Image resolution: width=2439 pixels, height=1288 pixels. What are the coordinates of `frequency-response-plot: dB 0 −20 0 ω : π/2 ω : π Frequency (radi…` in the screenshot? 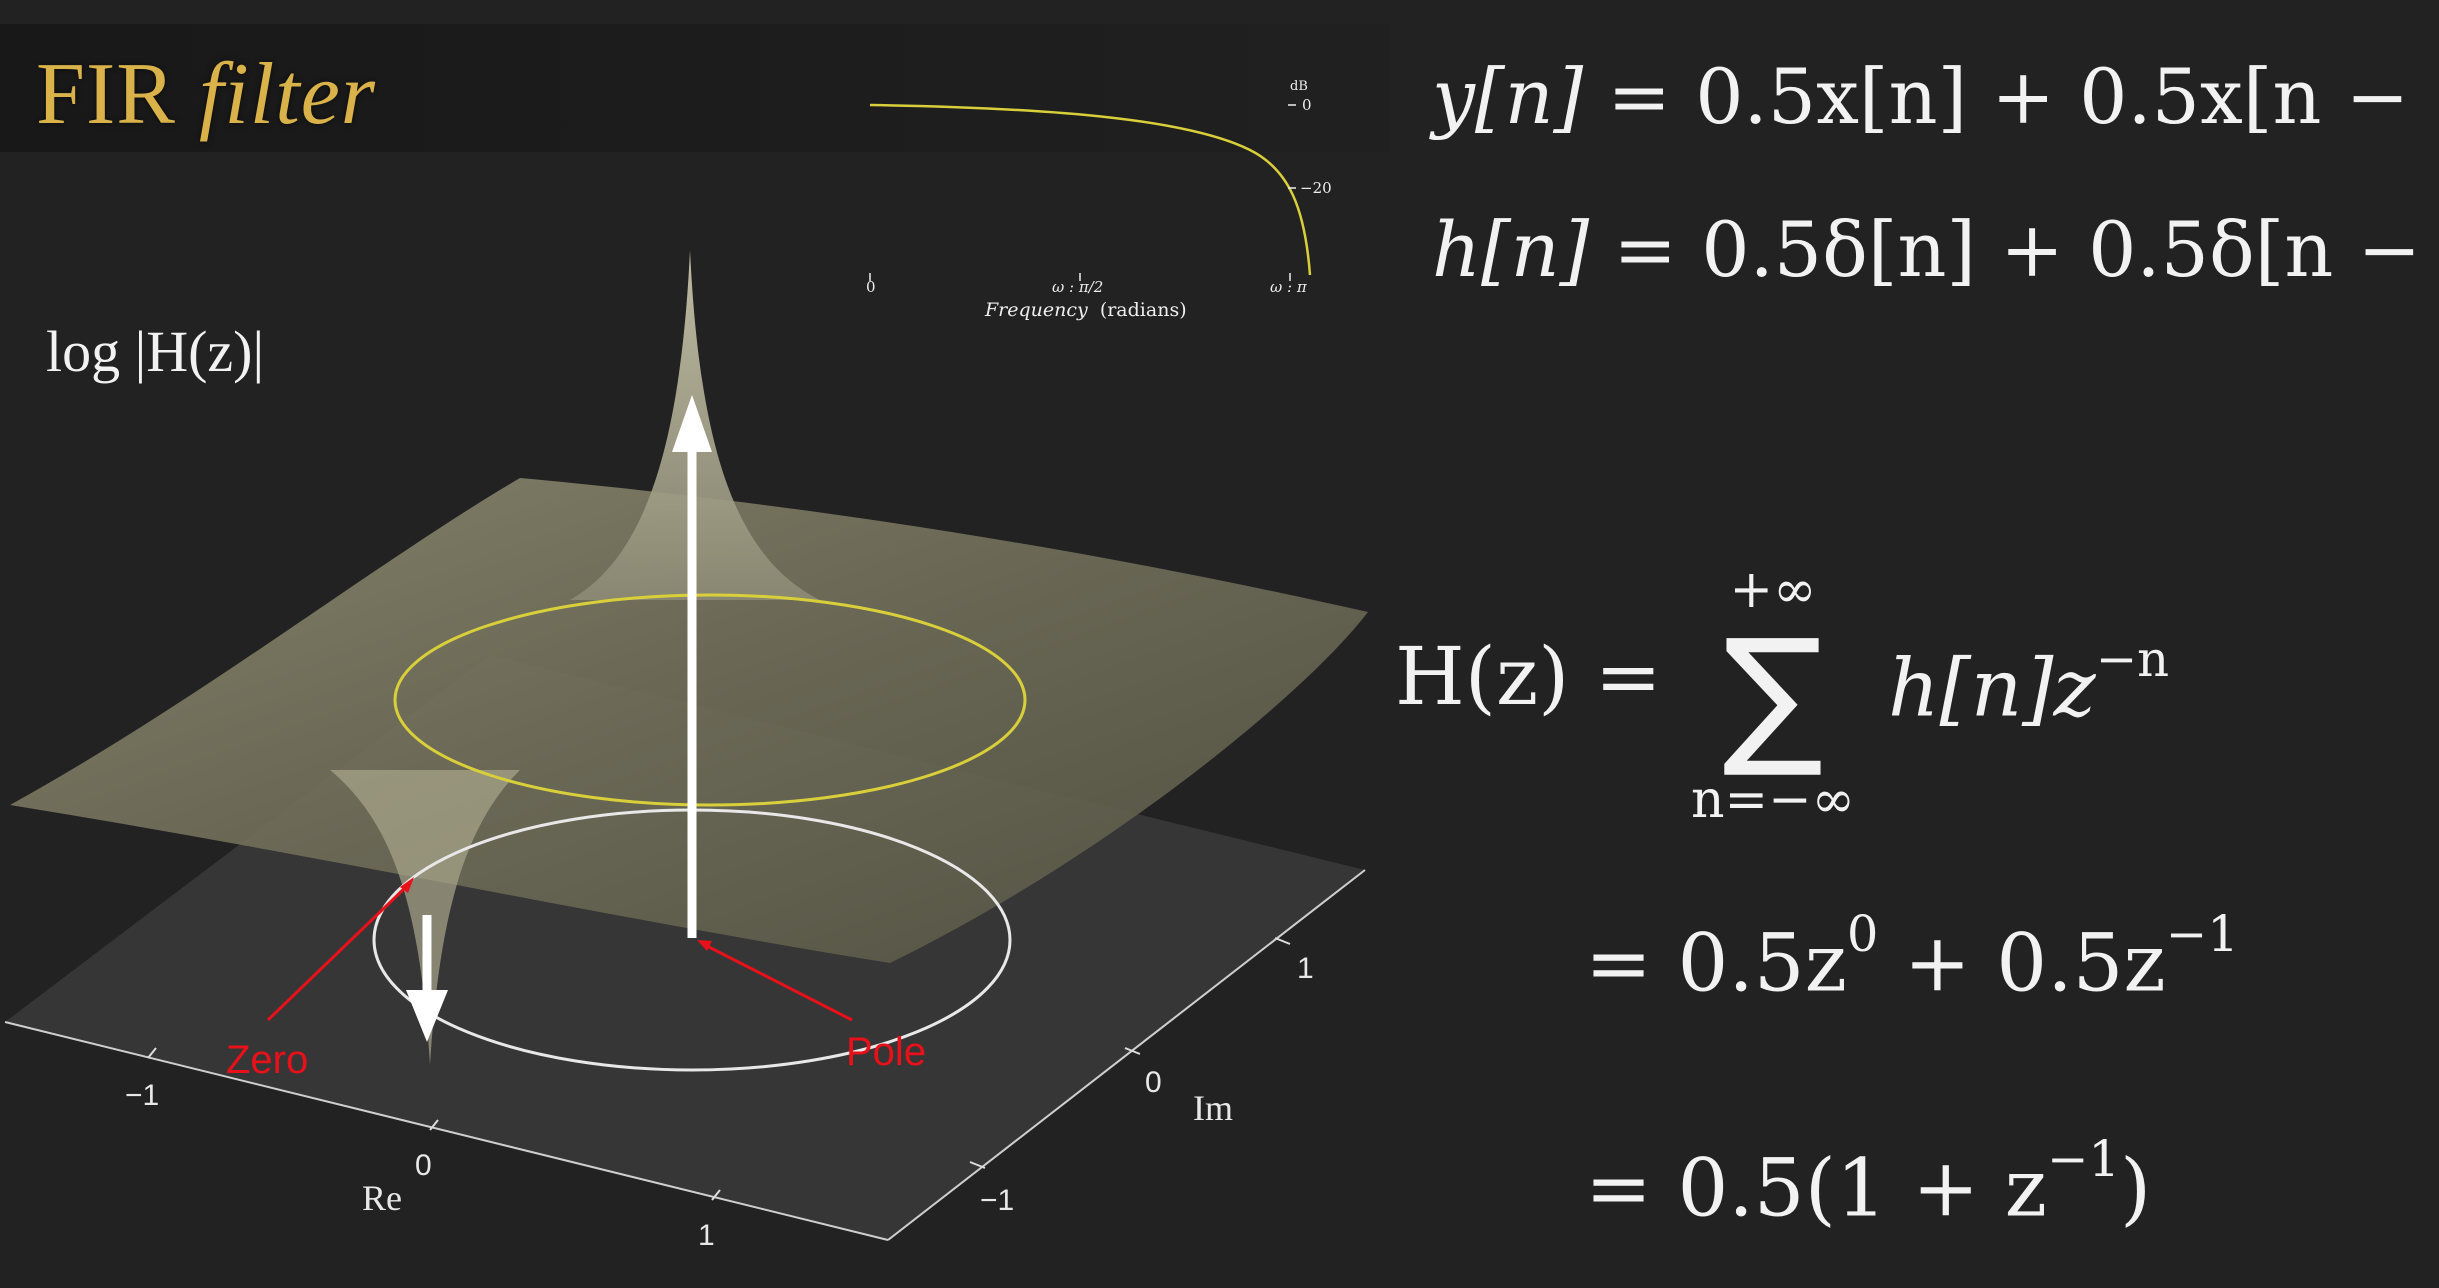 It's located at (1099, 200).